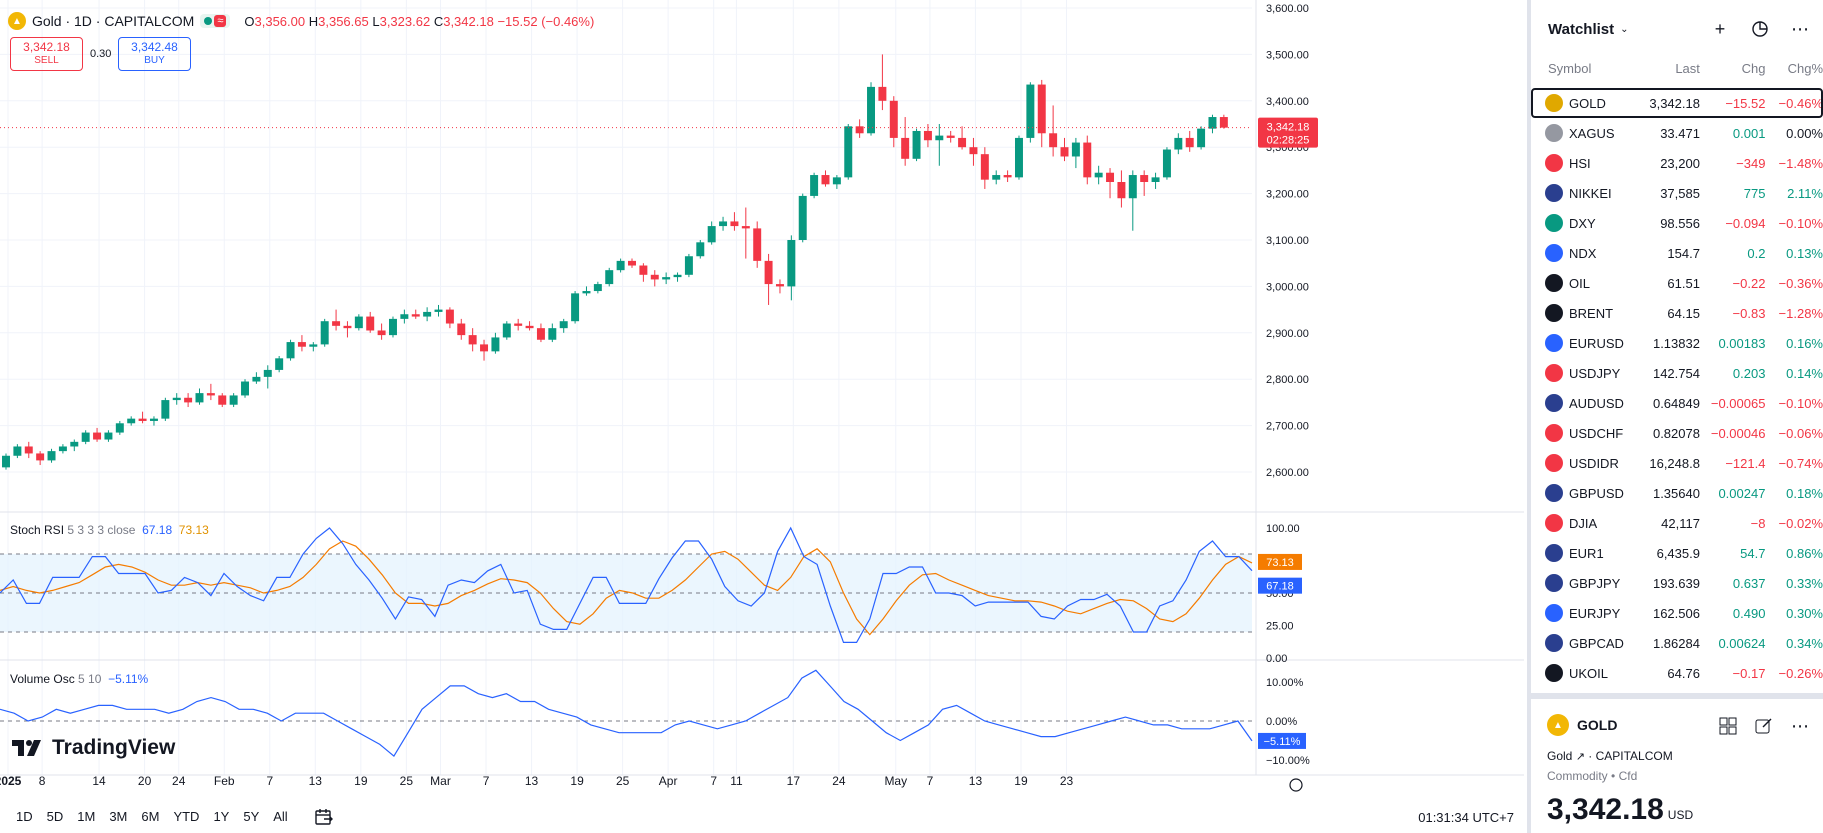 Image resolution: width=1823 pixels, height=833 pixels. Describe the element at coordinates (1634, 756) in the screenshot. I see `detail-exchange: CAPITALCOM` at that location.